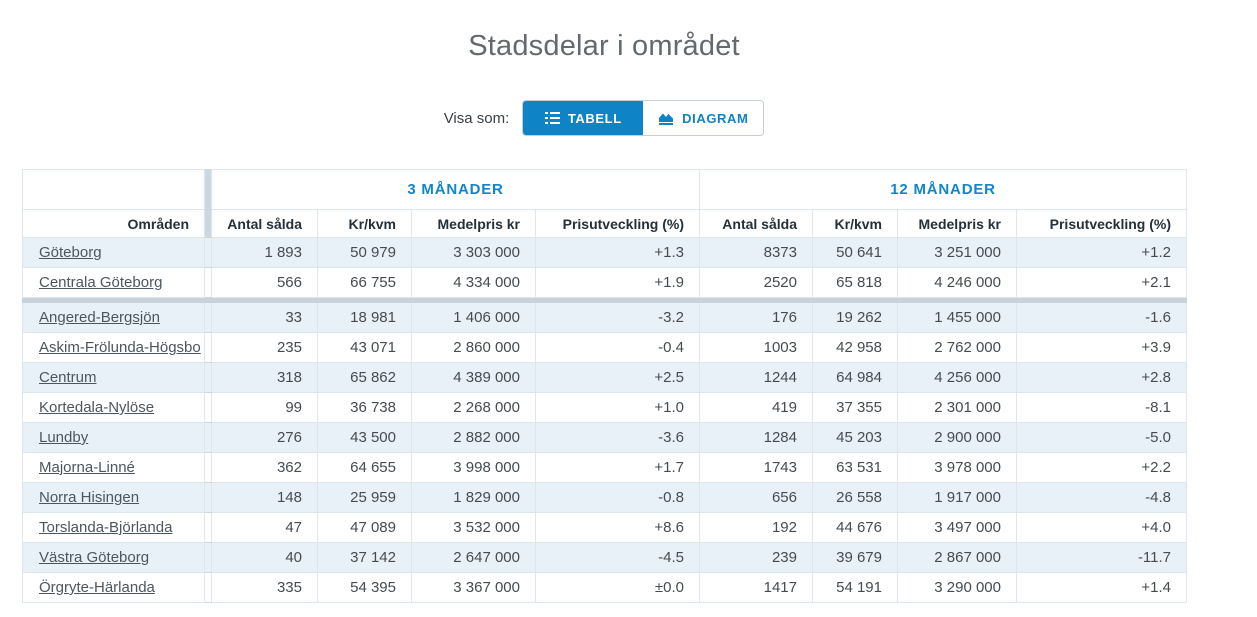 This screenshot has width=1257, height=617. Describe the element at coordinates (473, 437) in the screenshot. I see `value-cell-m3-medelpris: 2 882 000` at that location.